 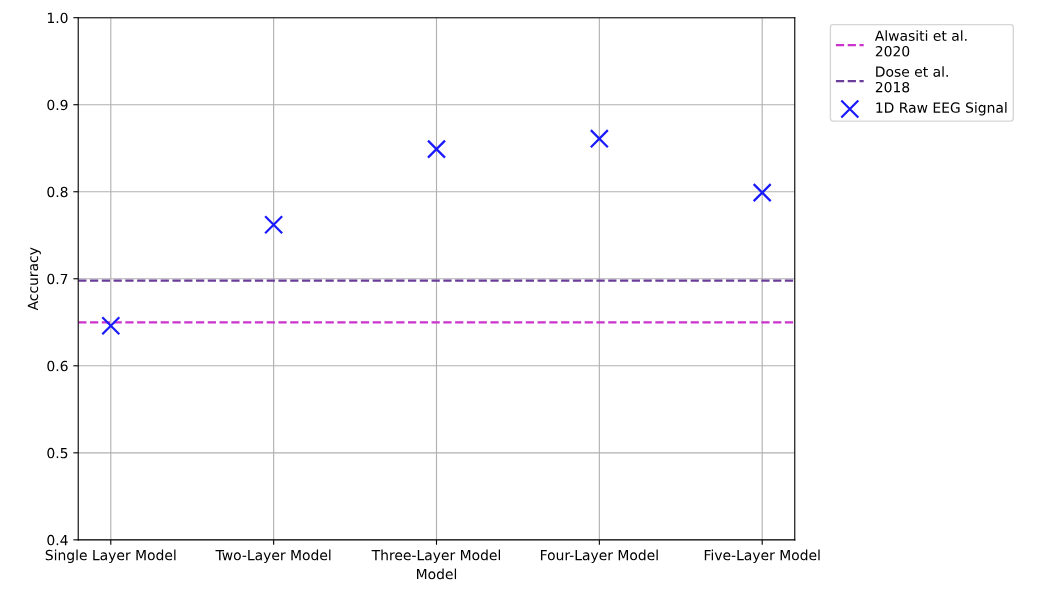 What do you see at coordinates (57, 192) in the screenshot?
I see `y-tick-label: 0.8` at bounding box center [57, 192].